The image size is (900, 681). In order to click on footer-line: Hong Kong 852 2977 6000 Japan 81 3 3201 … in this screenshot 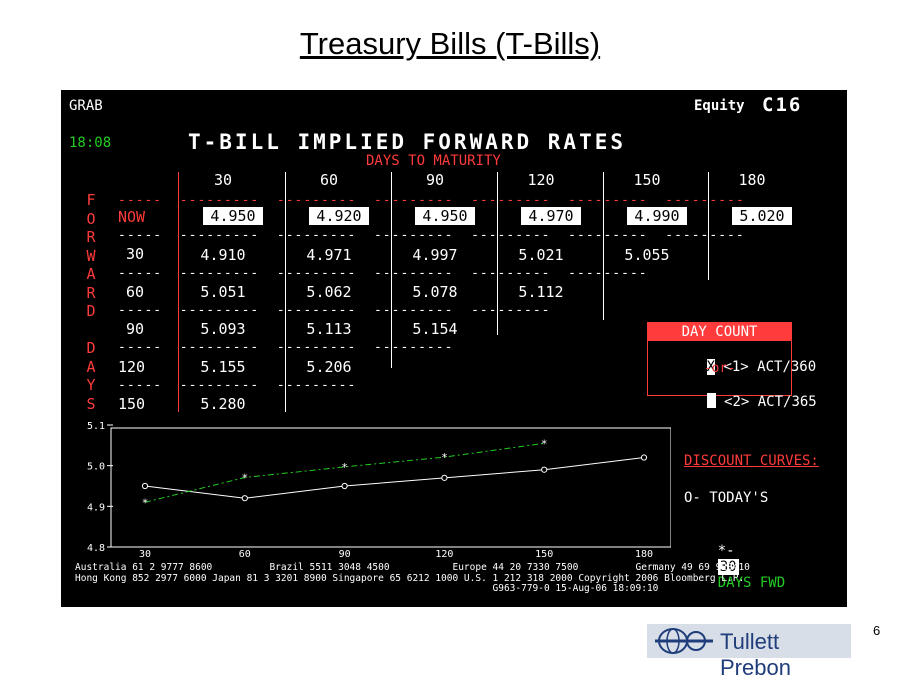, I will do `click(410, 578)`.